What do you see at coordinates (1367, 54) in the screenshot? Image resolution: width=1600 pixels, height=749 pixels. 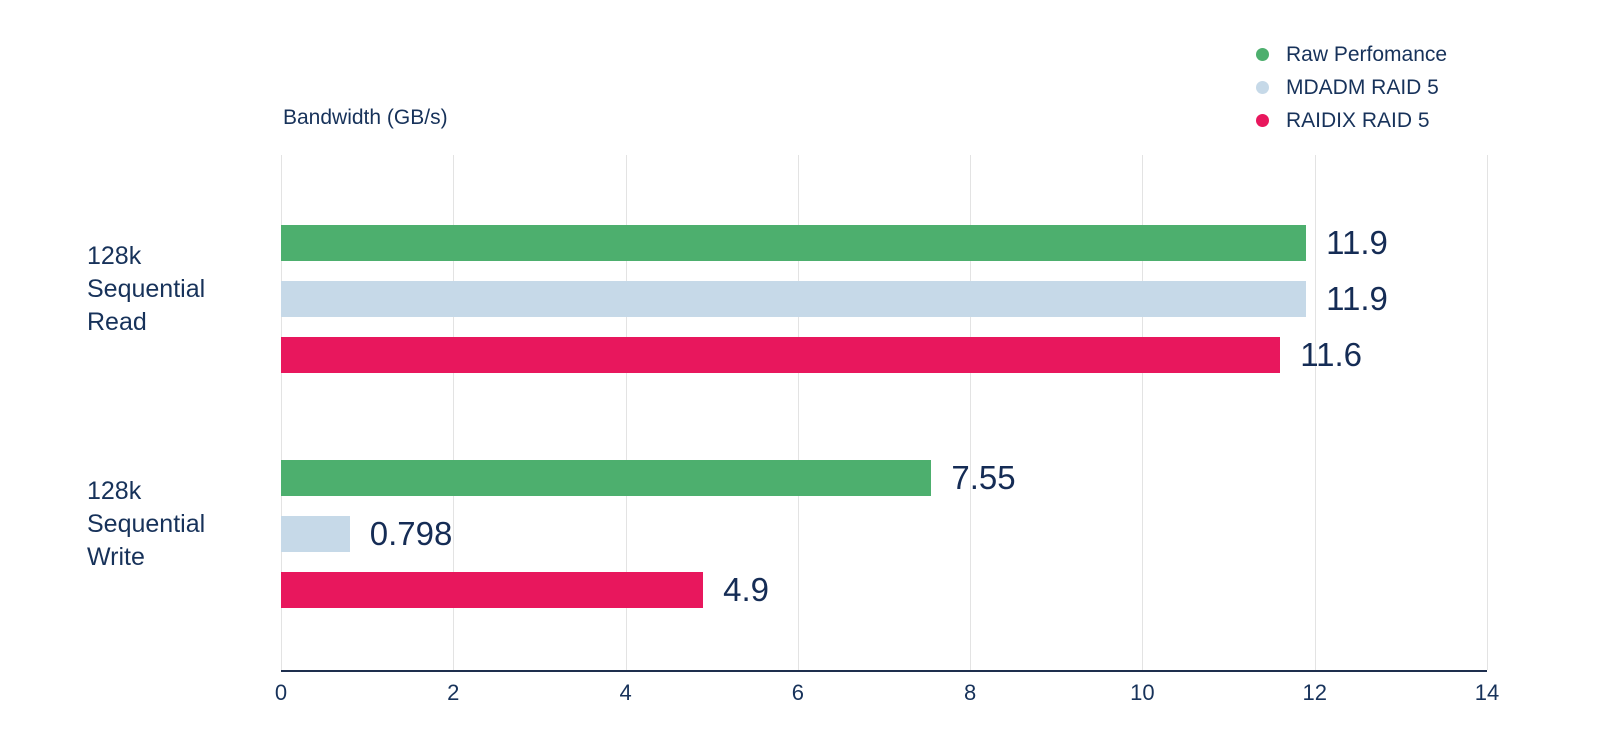 I see `legend-label: Raw Perfomance` at bounding box center [1367, 54].